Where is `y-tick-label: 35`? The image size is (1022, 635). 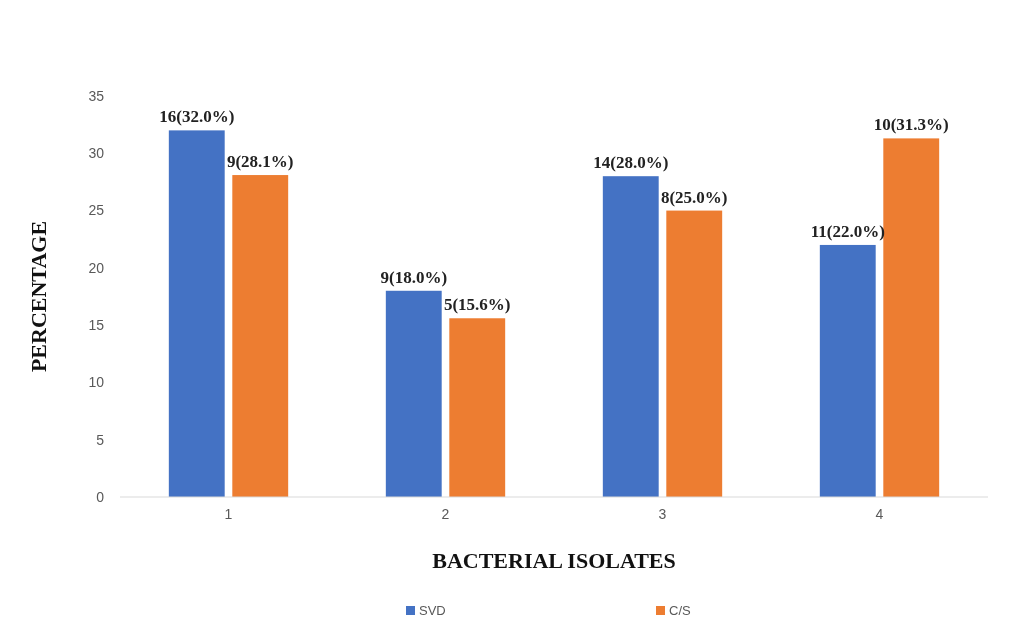 y-tick-label: 35 is located at coordinates (96, 95).